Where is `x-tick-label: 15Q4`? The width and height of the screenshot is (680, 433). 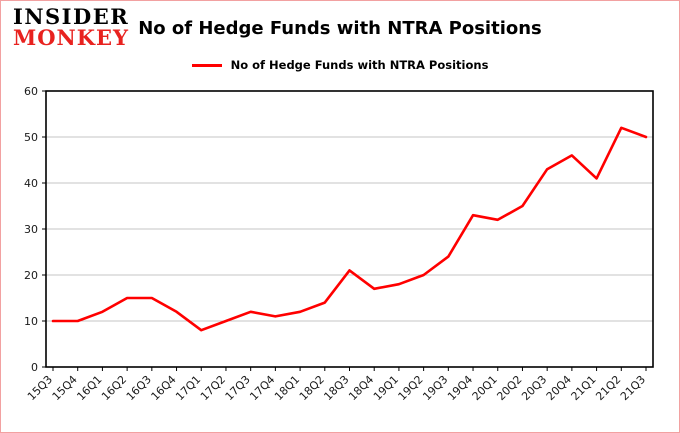
x-tick-label: 15Q4 is located at coordinates (65, 388).